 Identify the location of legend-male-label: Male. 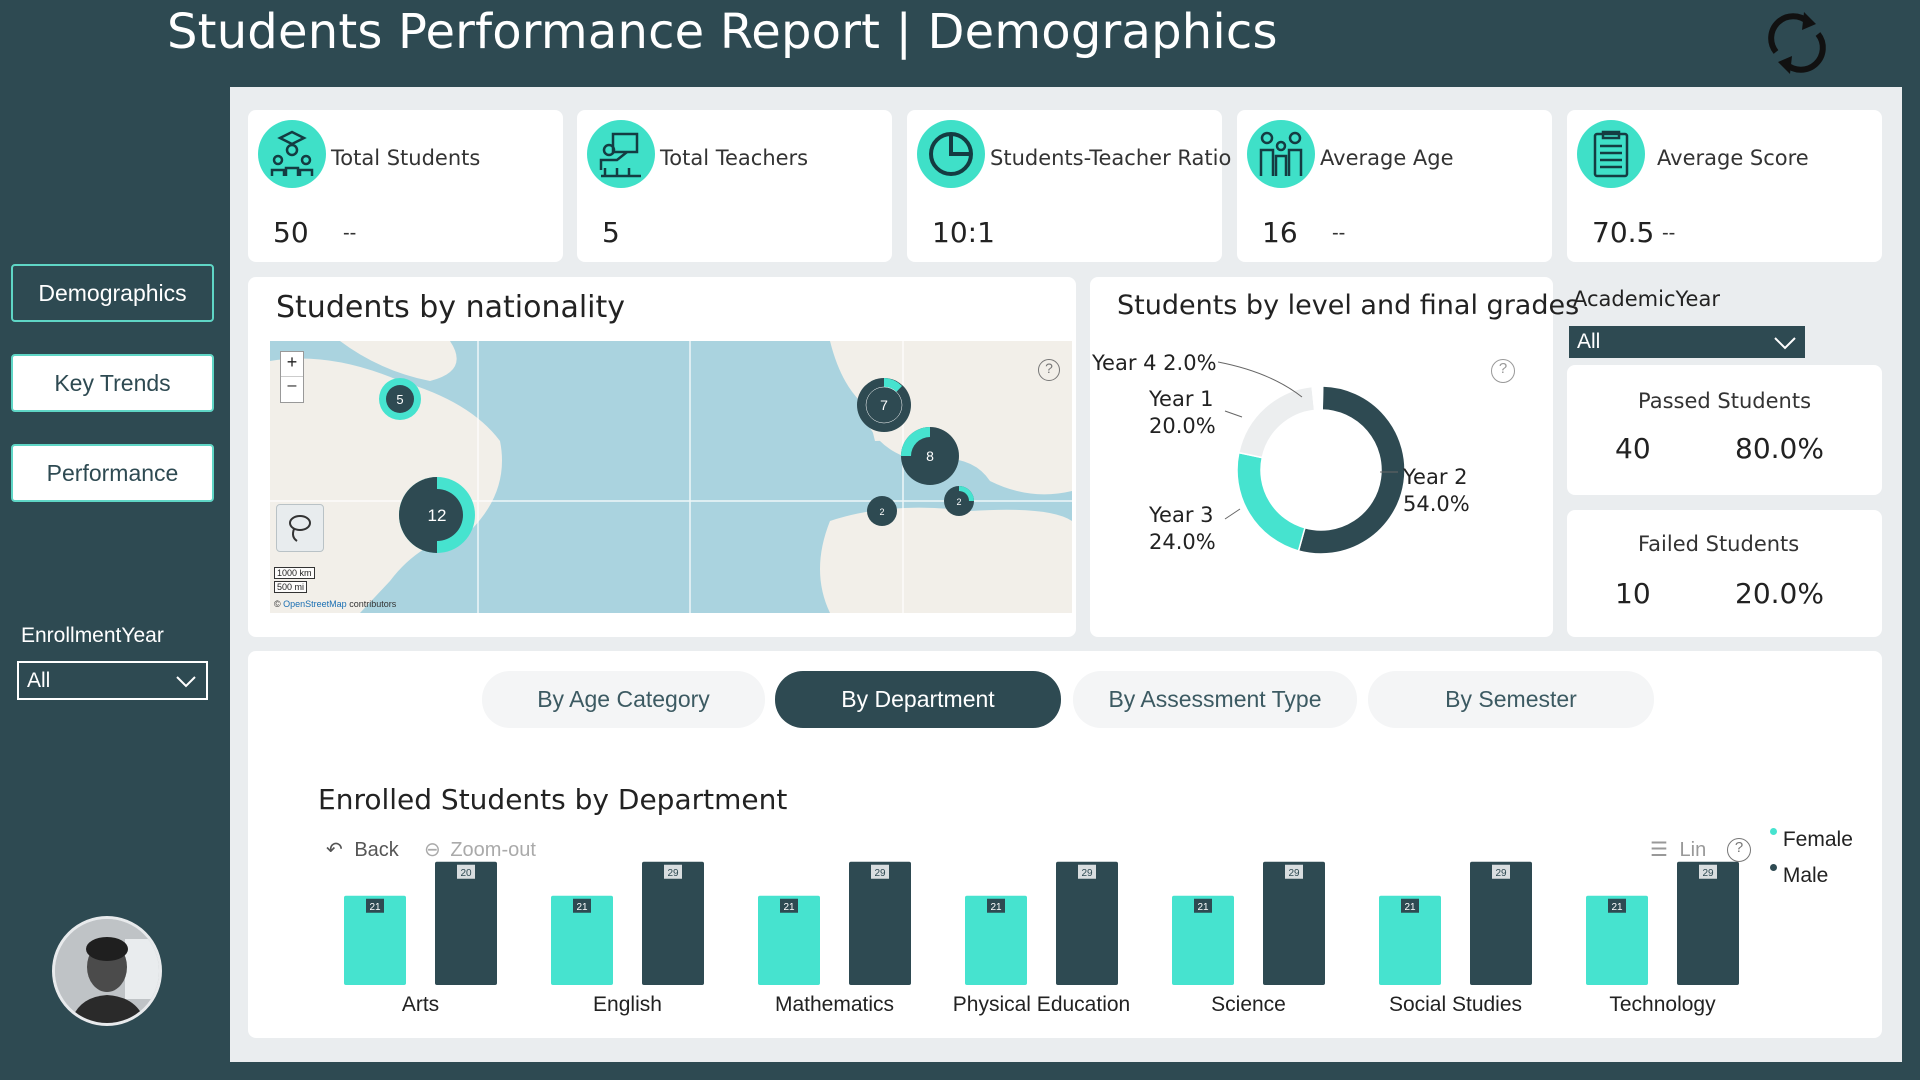
(1805, 875).